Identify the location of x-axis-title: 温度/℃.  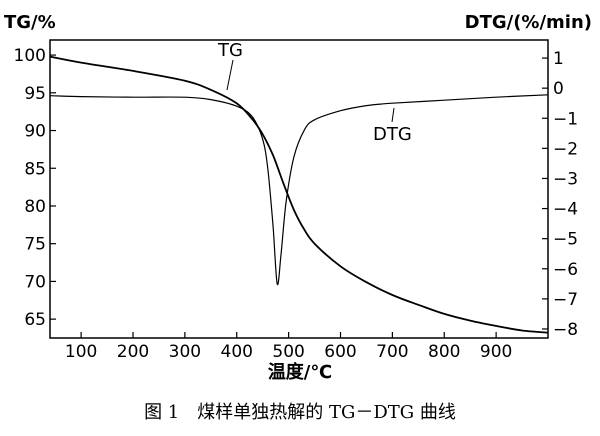
(300, 372).